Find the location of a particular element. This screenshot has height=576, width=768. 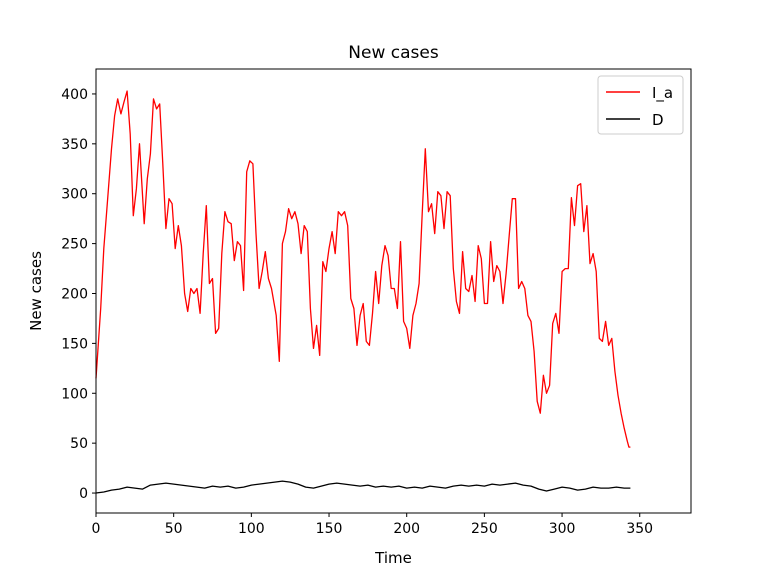

legend-label-i-a: I_a is located at coordinates (662, 93).